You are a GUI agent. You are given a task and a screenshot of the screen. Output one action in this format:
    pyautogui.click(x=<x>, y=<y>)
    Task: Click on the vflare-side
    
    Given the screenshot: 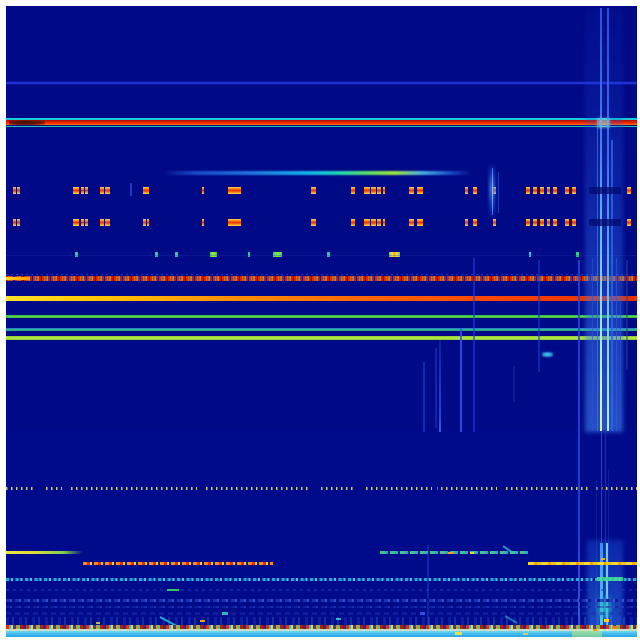 What is the action you would take?
    pyautogui.click(x=498, y=192)
    